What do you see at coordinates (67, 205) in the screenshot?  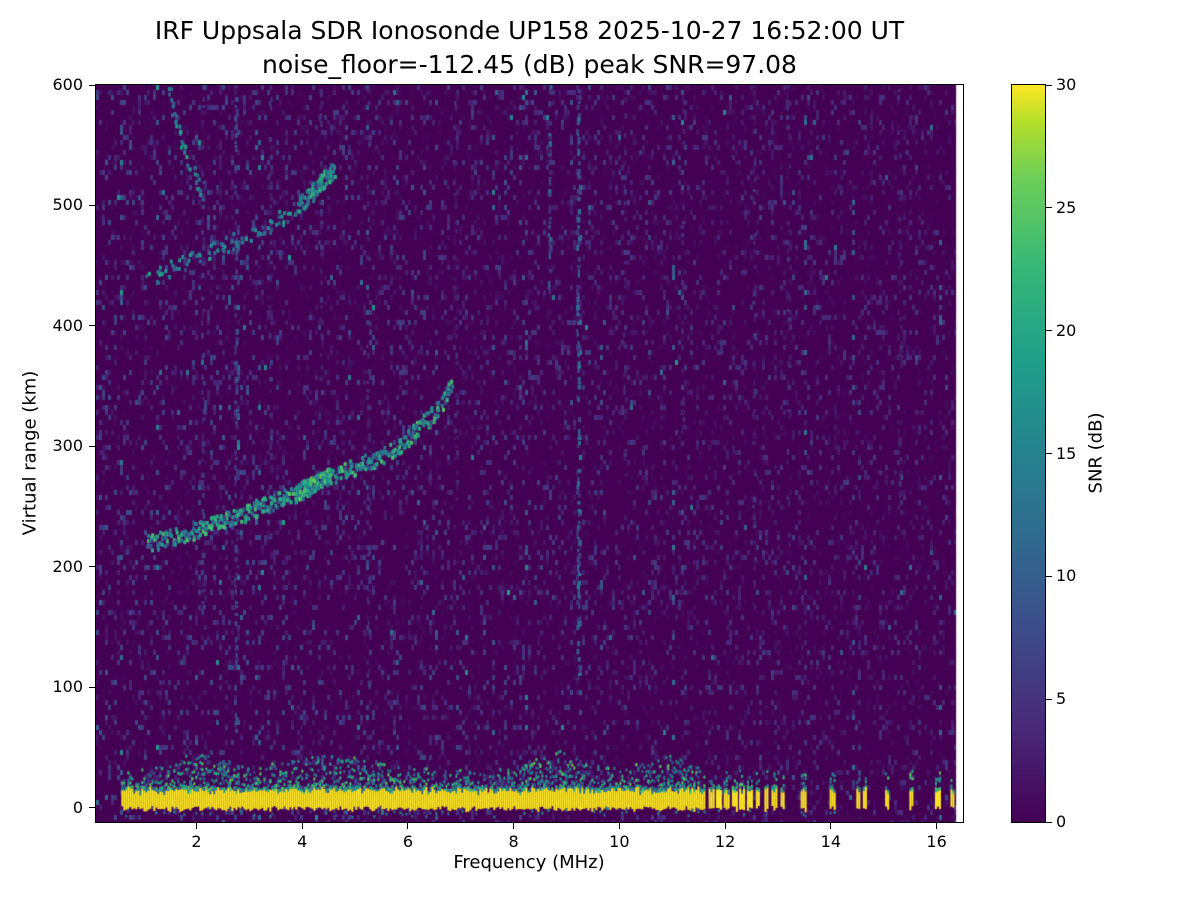 I see `y-tick-label: 500` at bounding box center [67, 205].